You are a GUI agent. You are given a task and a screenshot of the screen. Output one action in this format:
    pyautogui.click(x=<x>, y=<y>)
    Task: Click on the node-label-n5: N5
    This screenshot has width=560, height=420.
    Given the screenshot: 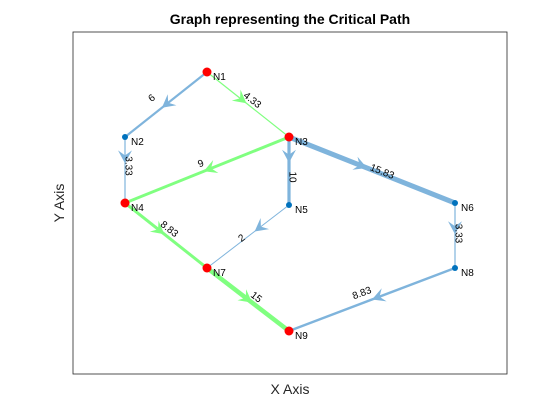 What is the action you would take?
    pyautogui.click(x=301, y=210)
    